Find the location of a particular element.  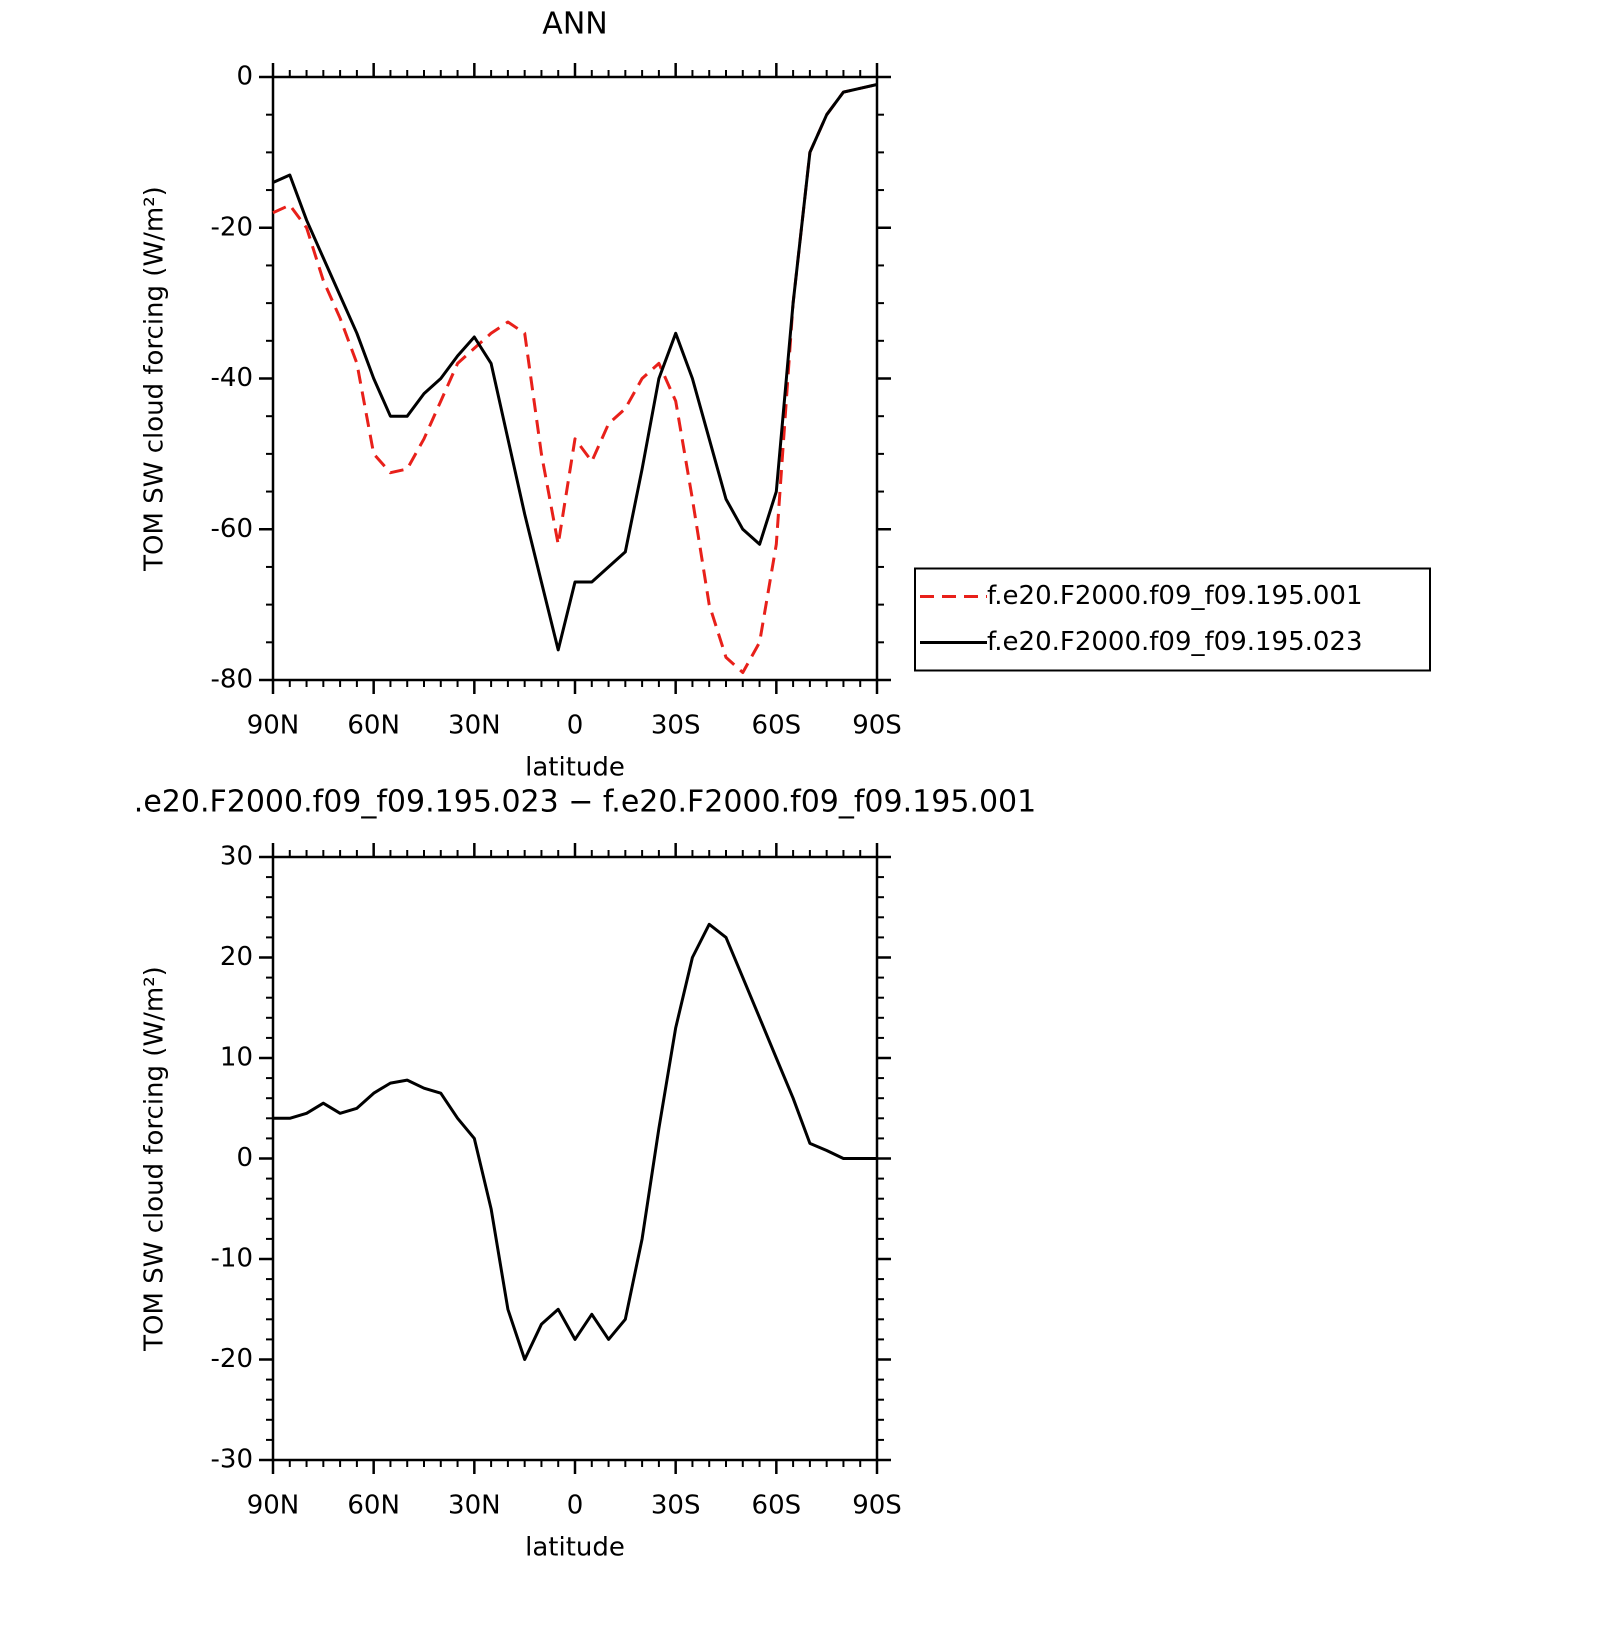

plot-frame is located at coordinates (575, 1158).